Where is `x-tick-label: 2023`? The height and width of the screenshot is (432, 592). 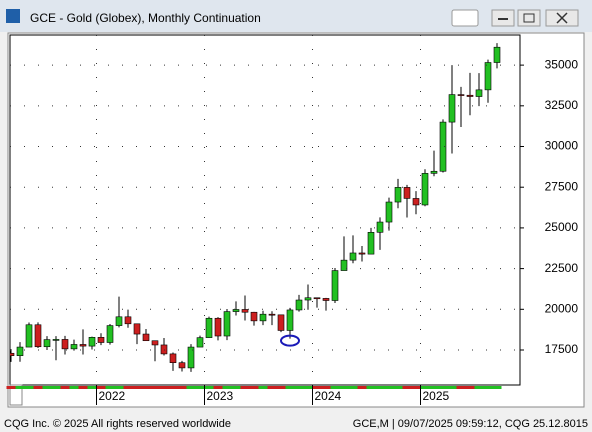 x-tick-label: 2023 is located at coordinates (220, 396).